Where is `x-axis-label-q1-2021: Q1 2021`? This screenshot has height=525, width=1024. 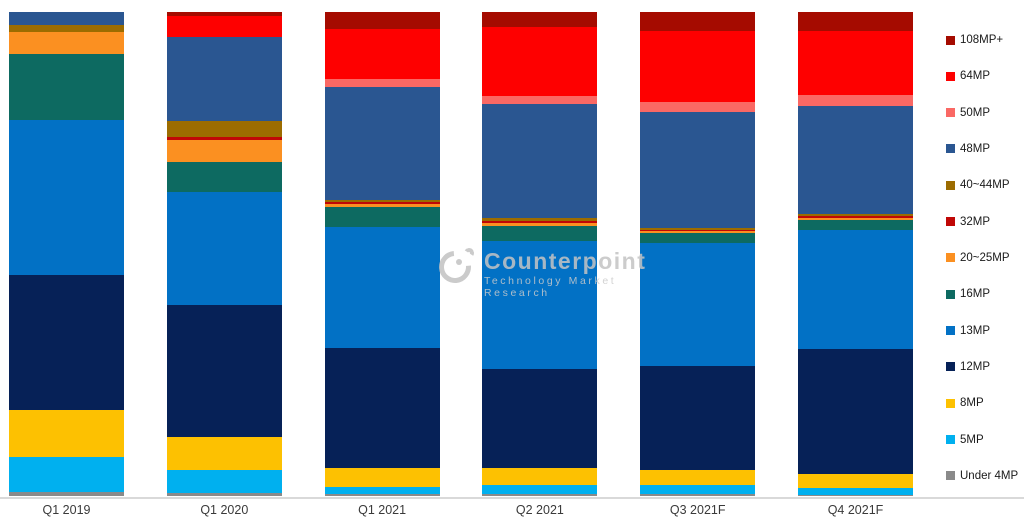 x-axis-label-q1-2021: Q1 2021 is located at coordinates (382, 510).